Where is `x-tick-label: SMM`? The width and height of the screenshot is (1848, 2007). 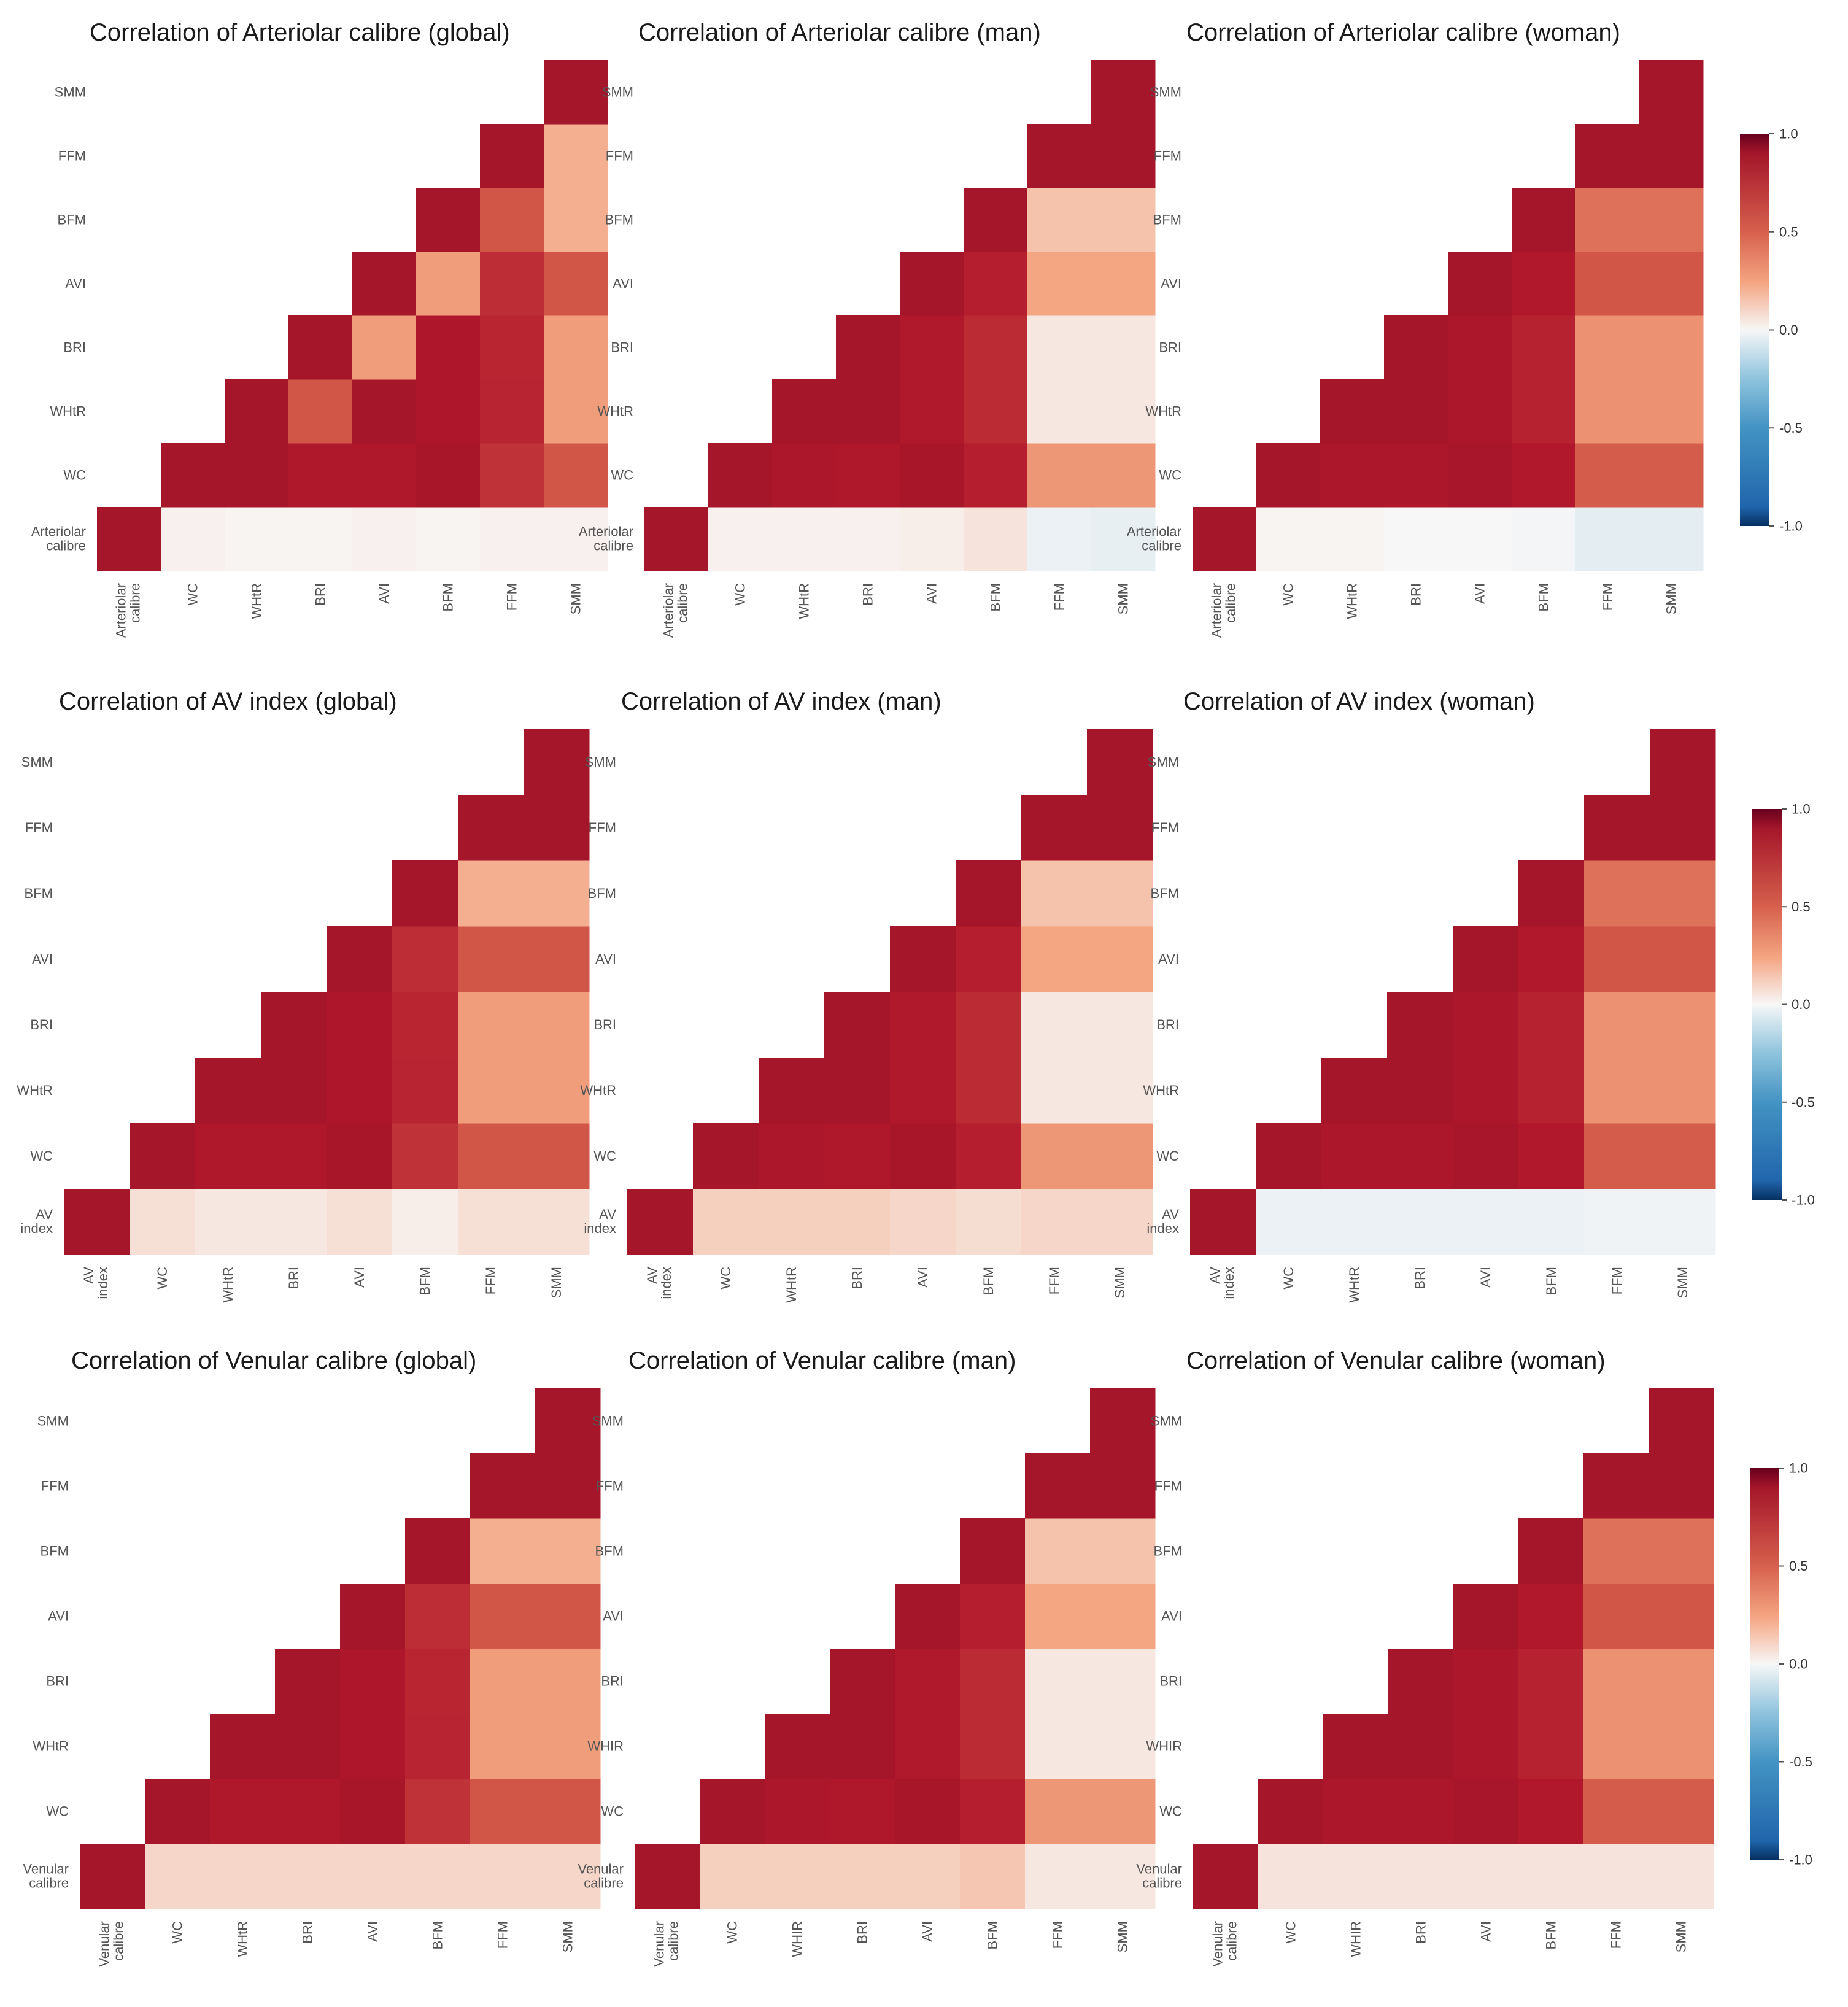 x-tick-label: SMM is located at coordinates (556, 1282).